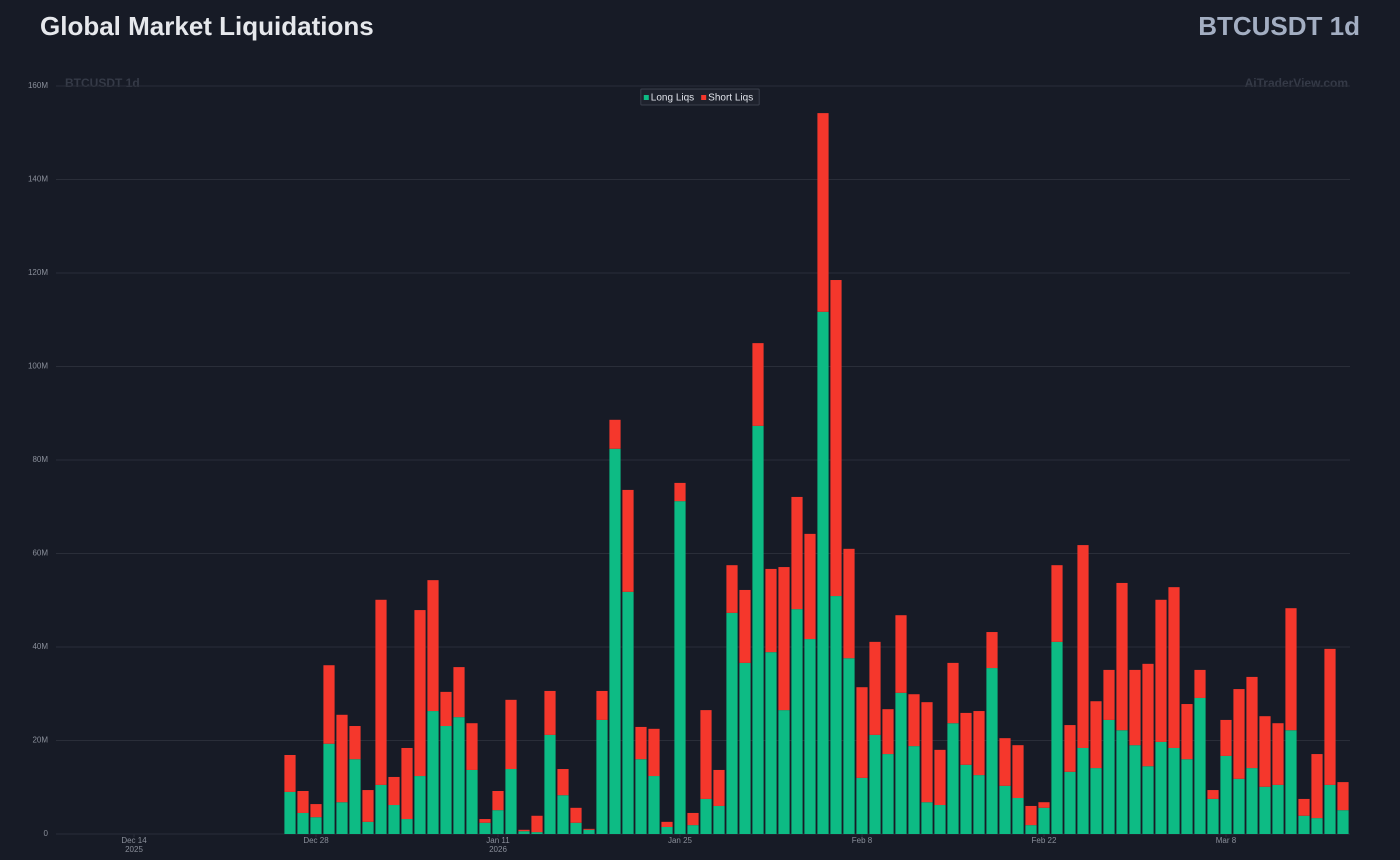 This screenshot has height=860, width=1400. I want to click on x-tick-year: 2025, so click(134, 849).